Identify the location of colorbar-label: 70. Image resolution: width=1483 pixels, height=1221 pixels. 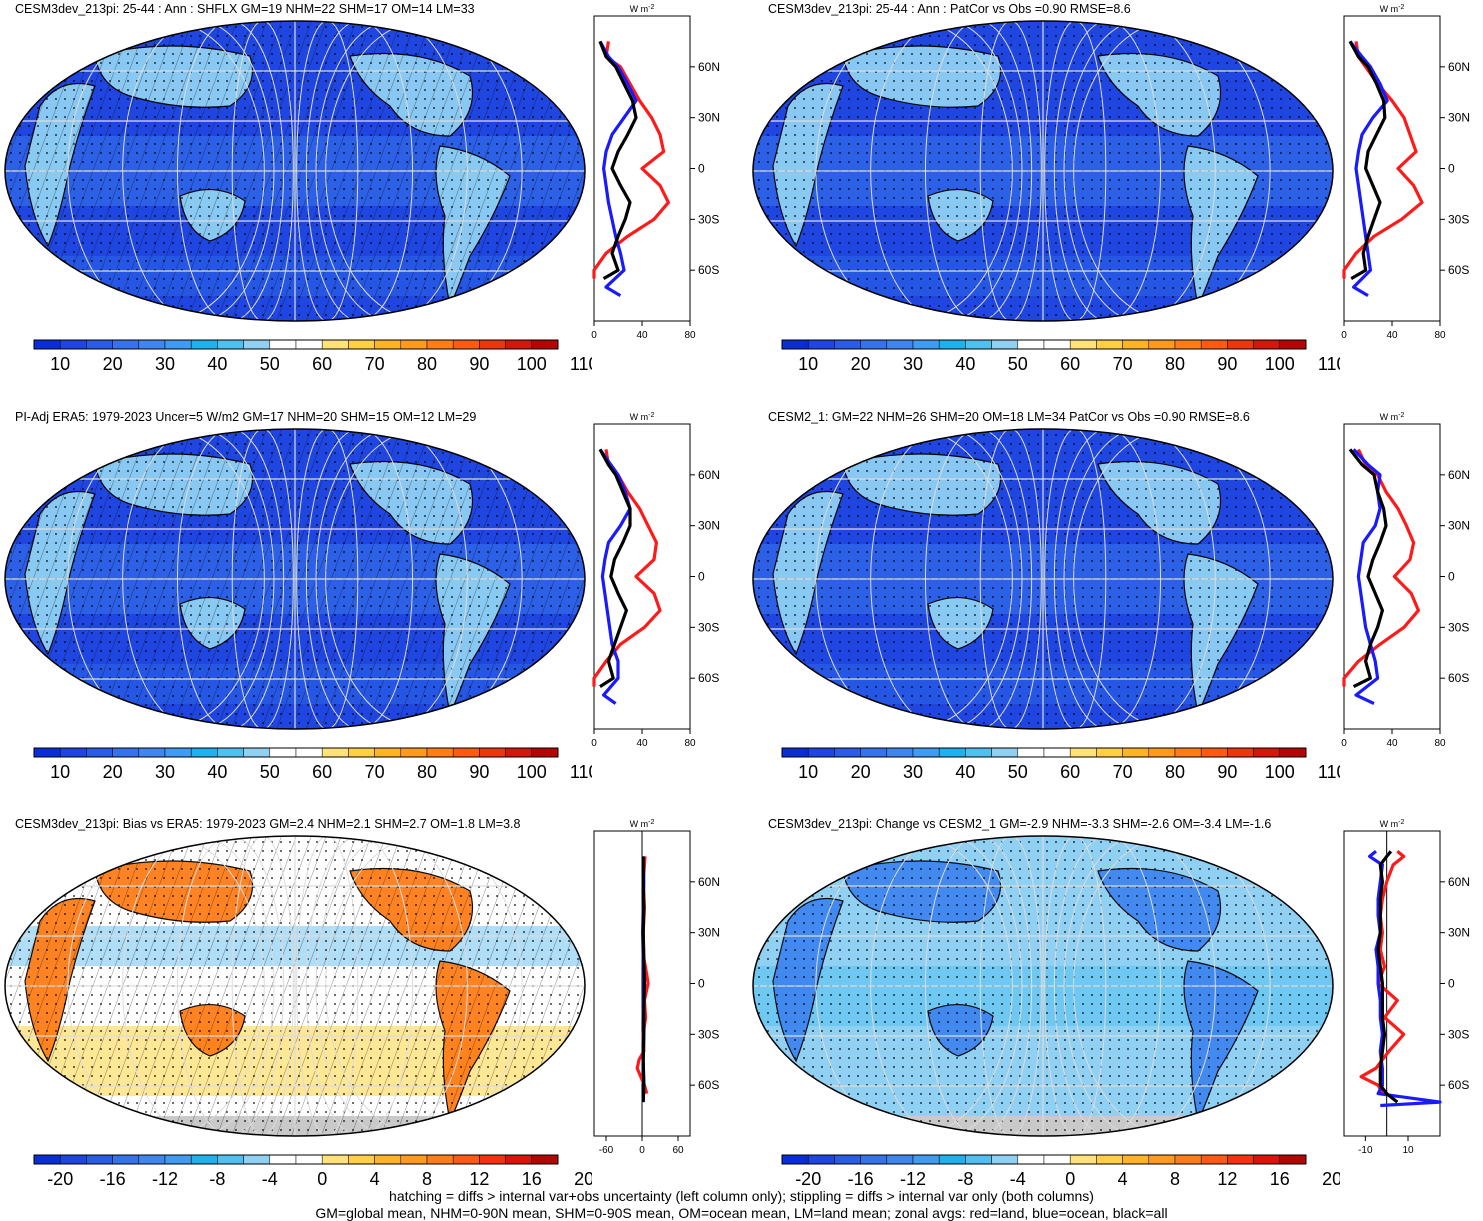
(375, 364).